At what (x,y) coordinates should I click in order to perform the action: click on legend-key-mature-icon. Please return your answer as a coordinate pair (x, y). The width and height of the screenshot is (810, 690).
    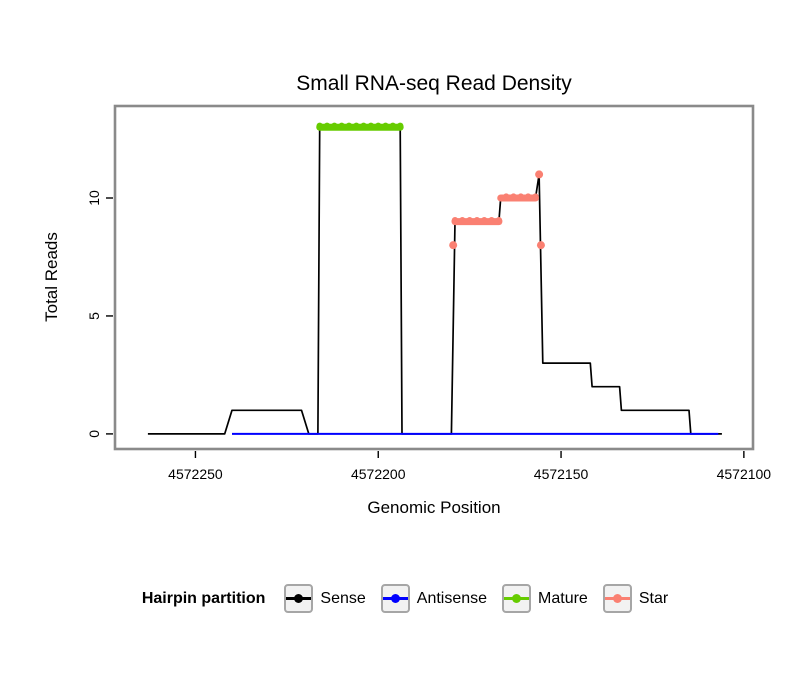
    Looking at the image, I should click on (517, 598).